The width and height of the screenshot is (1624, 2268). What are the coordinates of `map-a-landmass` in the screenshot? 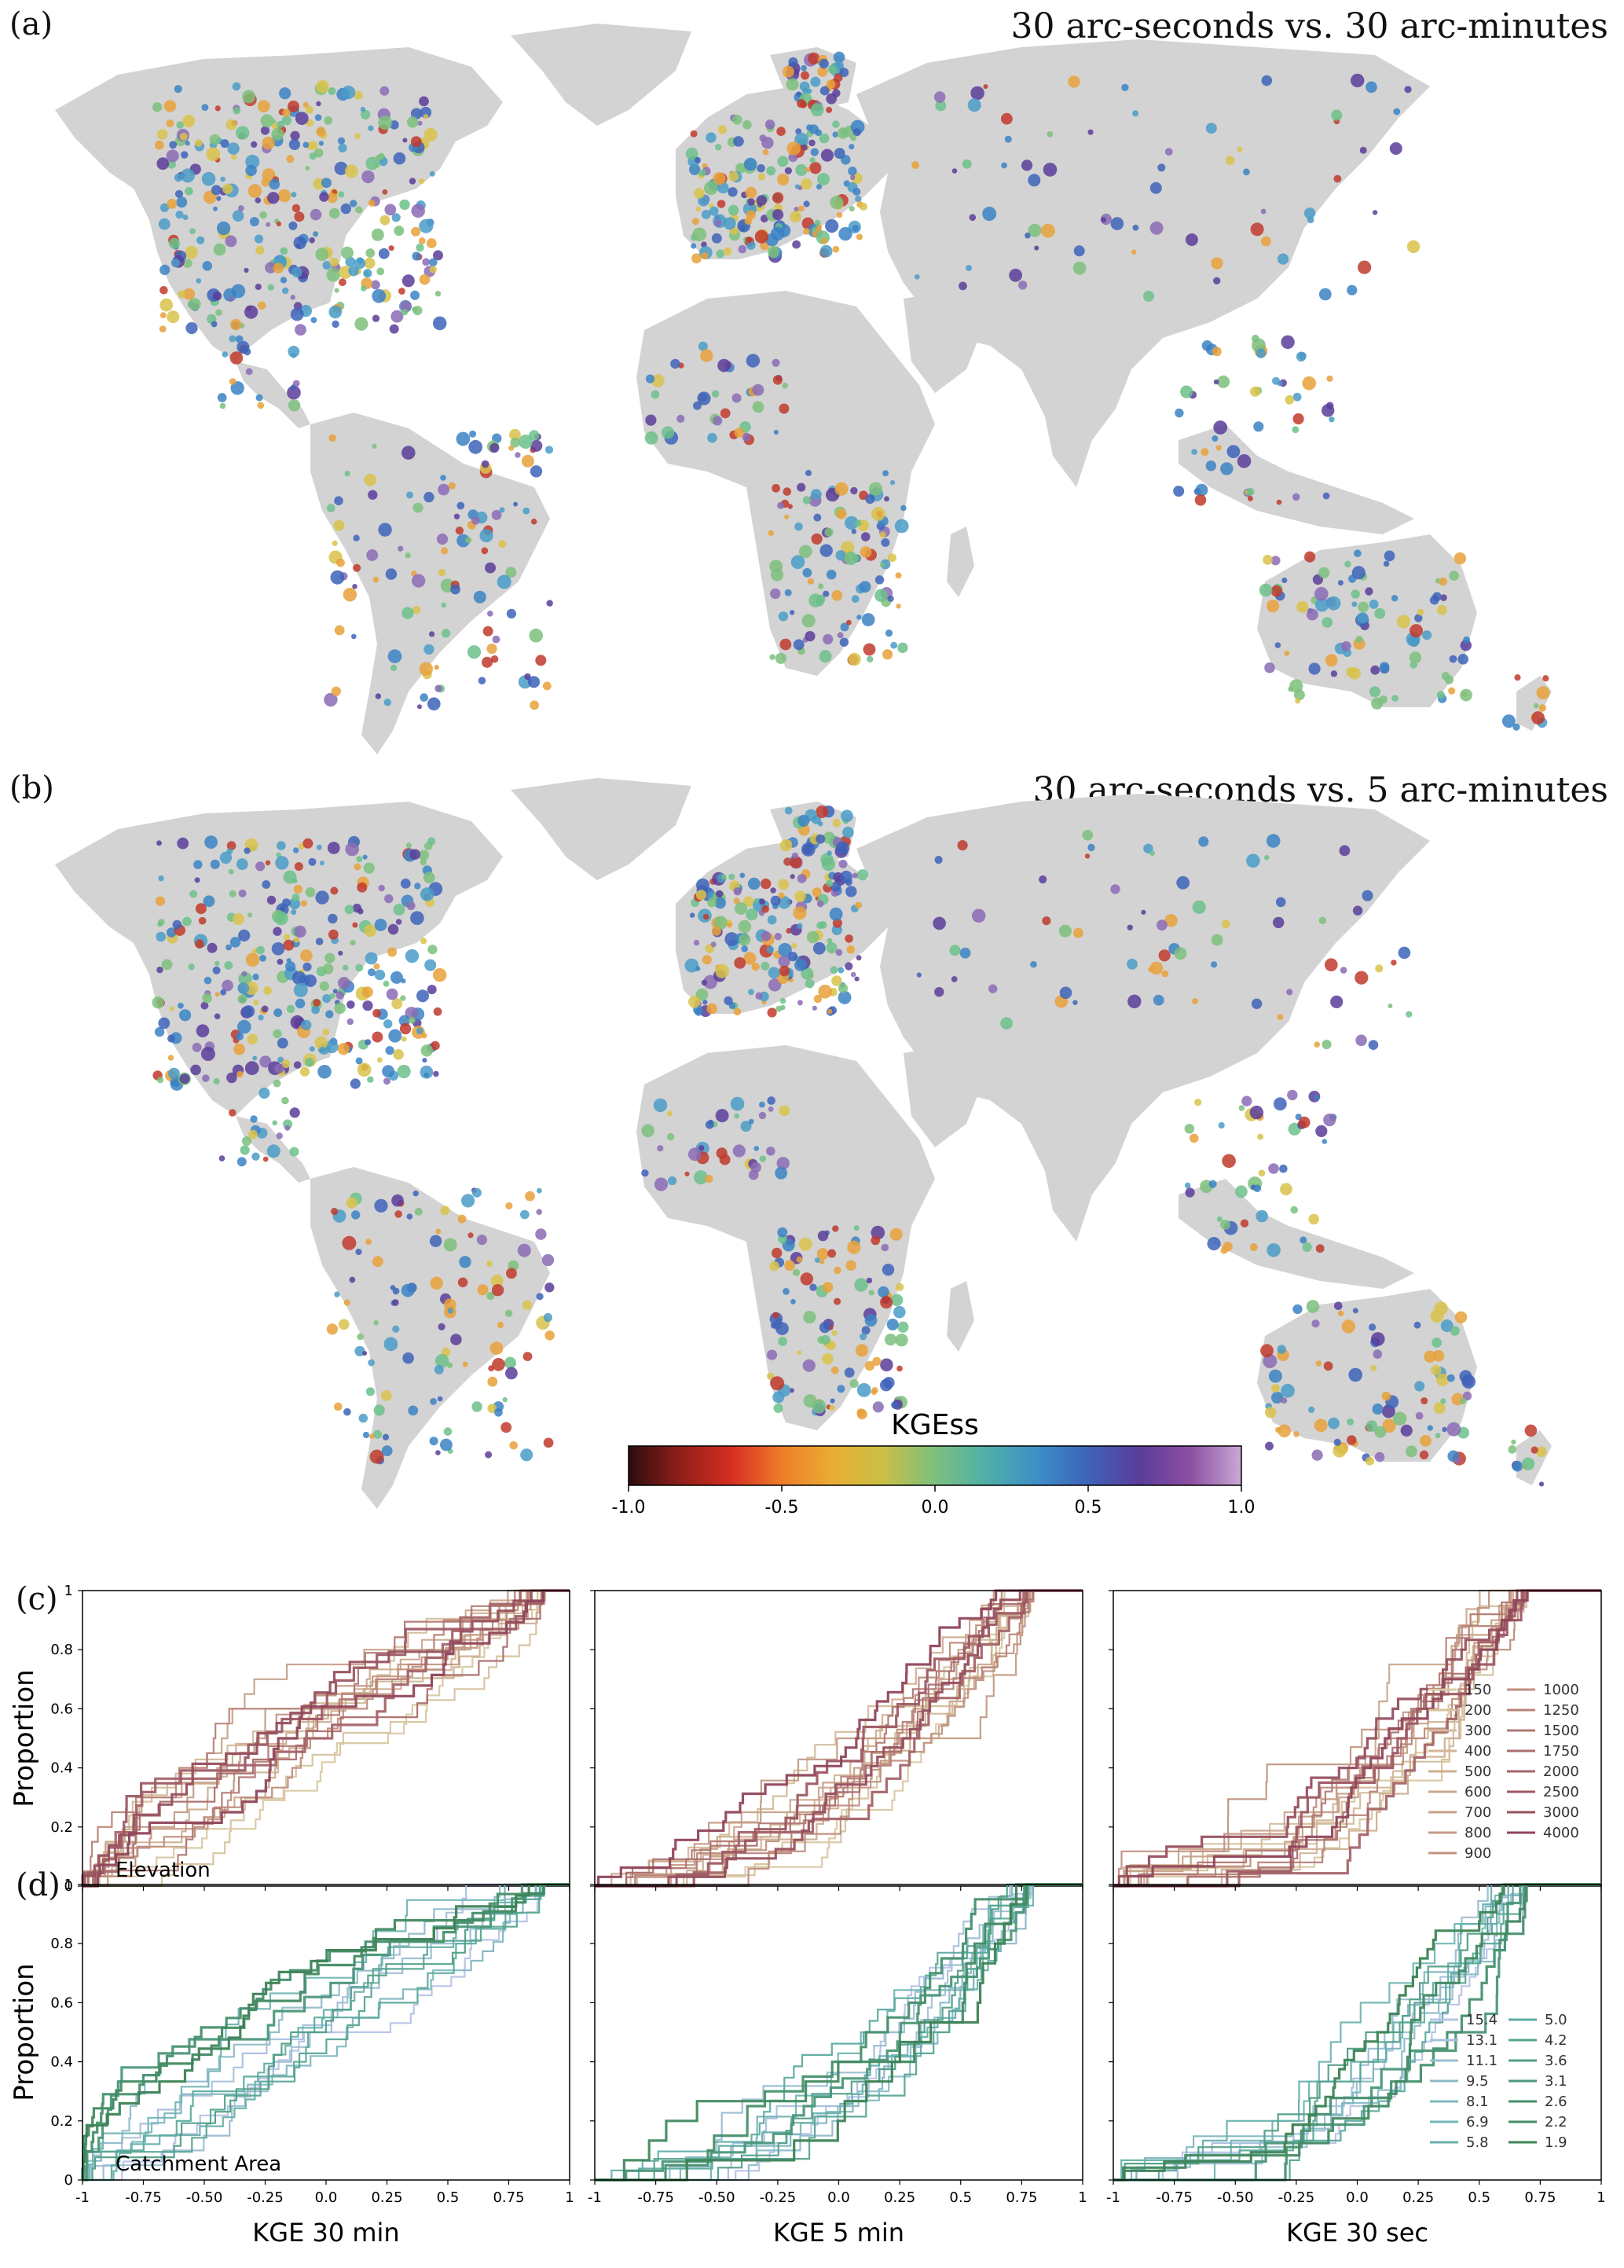 It's located at (273, 394).